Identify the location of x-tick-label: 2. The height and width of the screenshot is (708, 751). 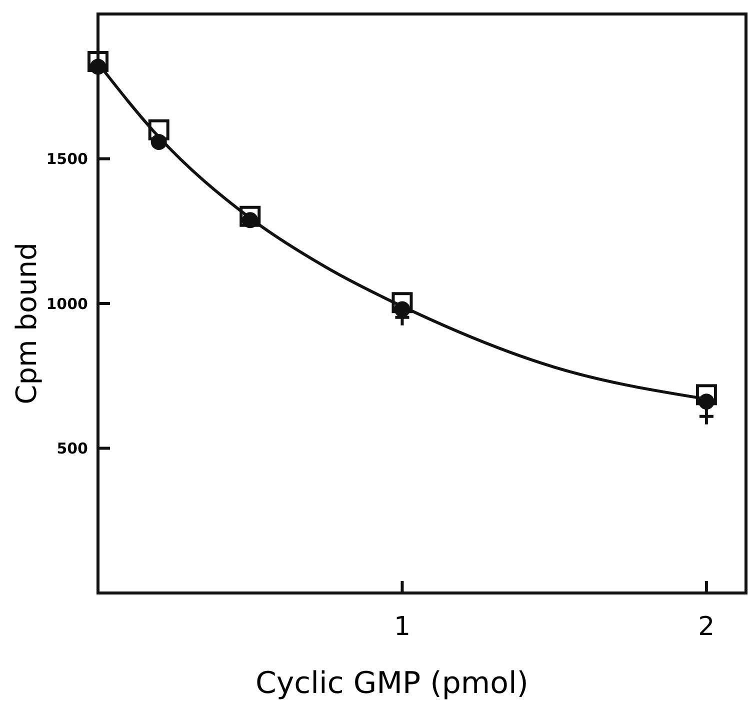
(706, 627).